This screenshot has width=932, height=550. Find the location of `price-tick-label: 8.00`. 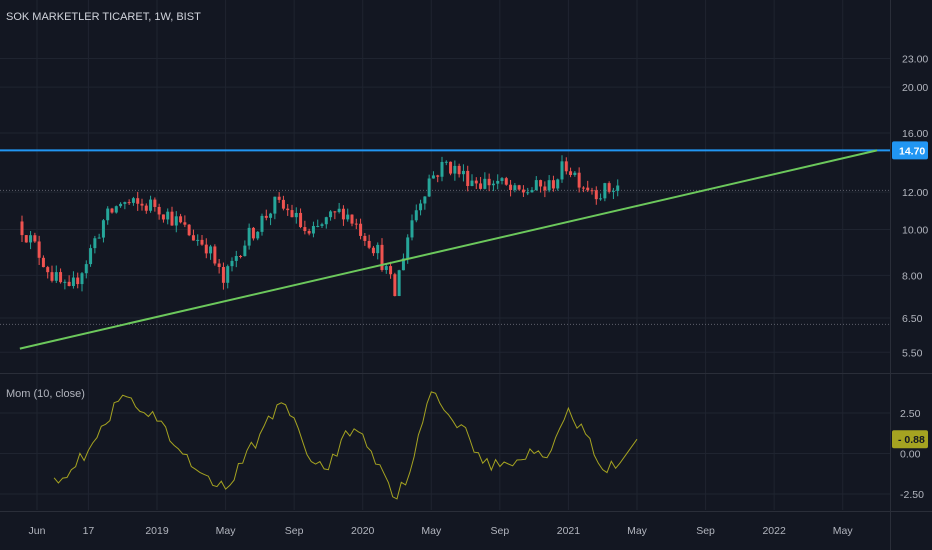

price-tick-label: 8.00 is located at coordinates (912, 276).